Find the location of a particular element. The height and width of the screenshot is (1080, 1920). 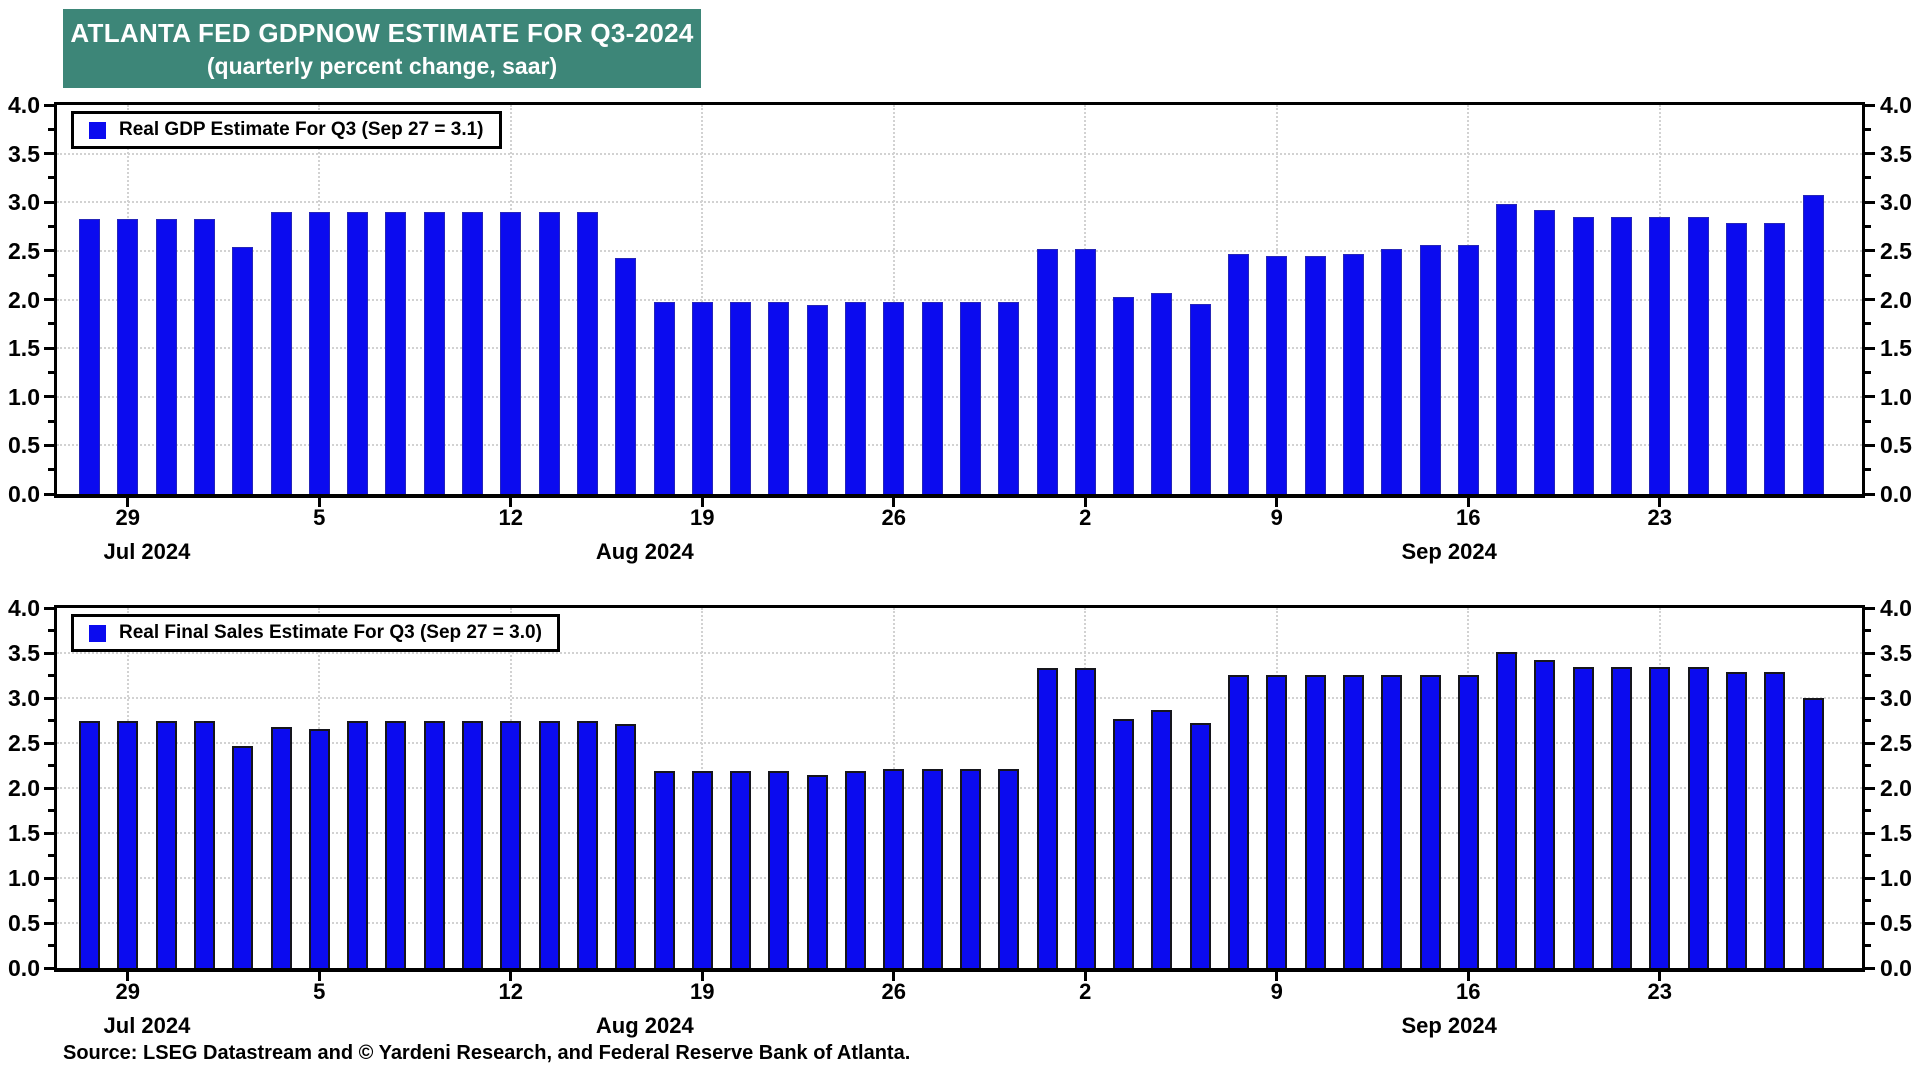

y-tick-label: 1.0 is located at coordinates (24, 878).